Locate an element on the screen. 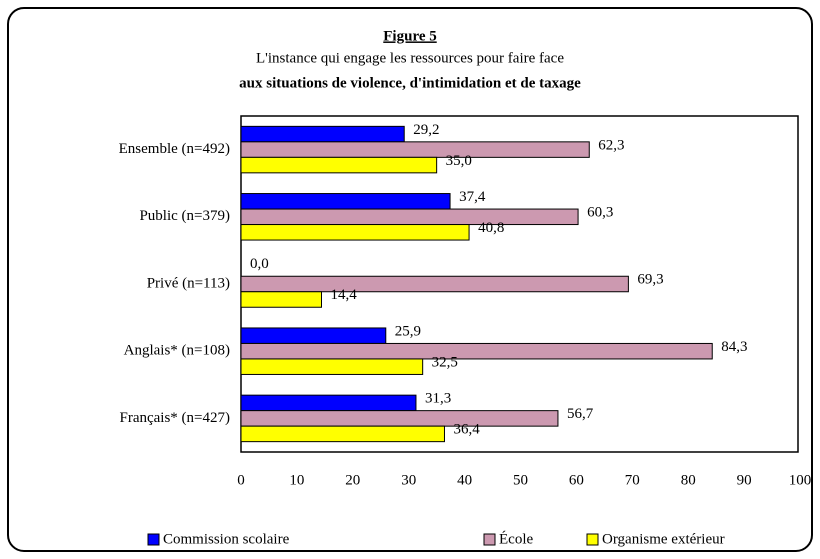 Image resolution: width=820 pixels, height=559 pixels. value-label: 14,4 is located at coordinates (343, 295).